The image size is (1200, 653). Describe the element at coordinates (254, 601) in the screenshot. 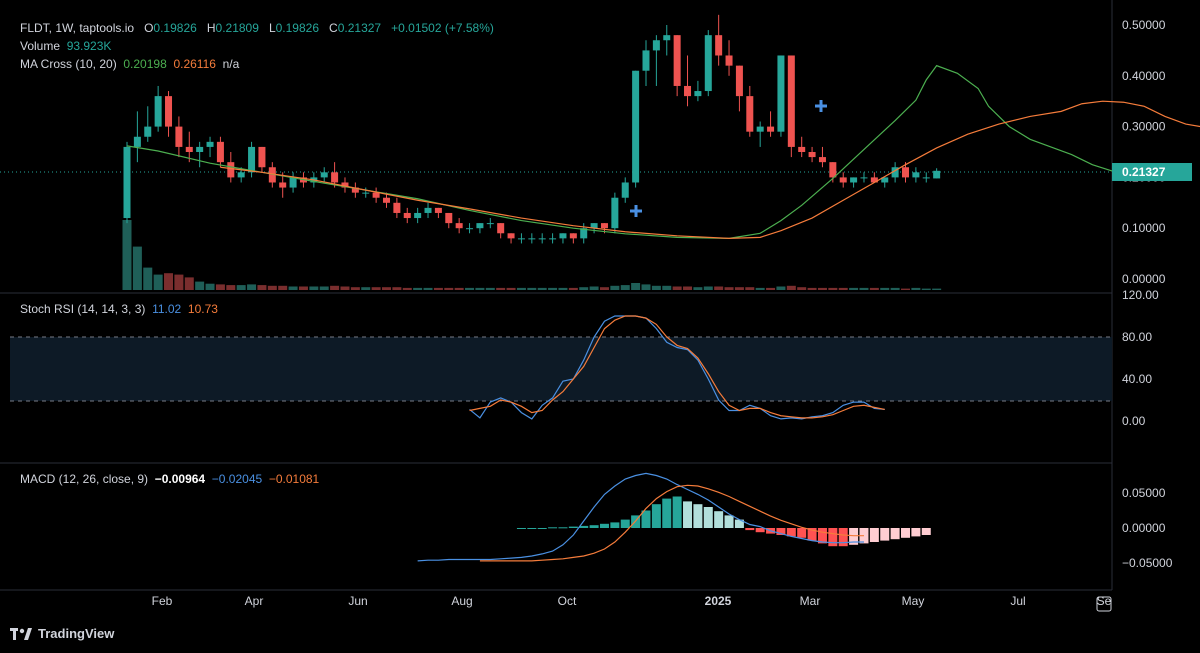

I see `time-axis-tick: Apr` at that location.